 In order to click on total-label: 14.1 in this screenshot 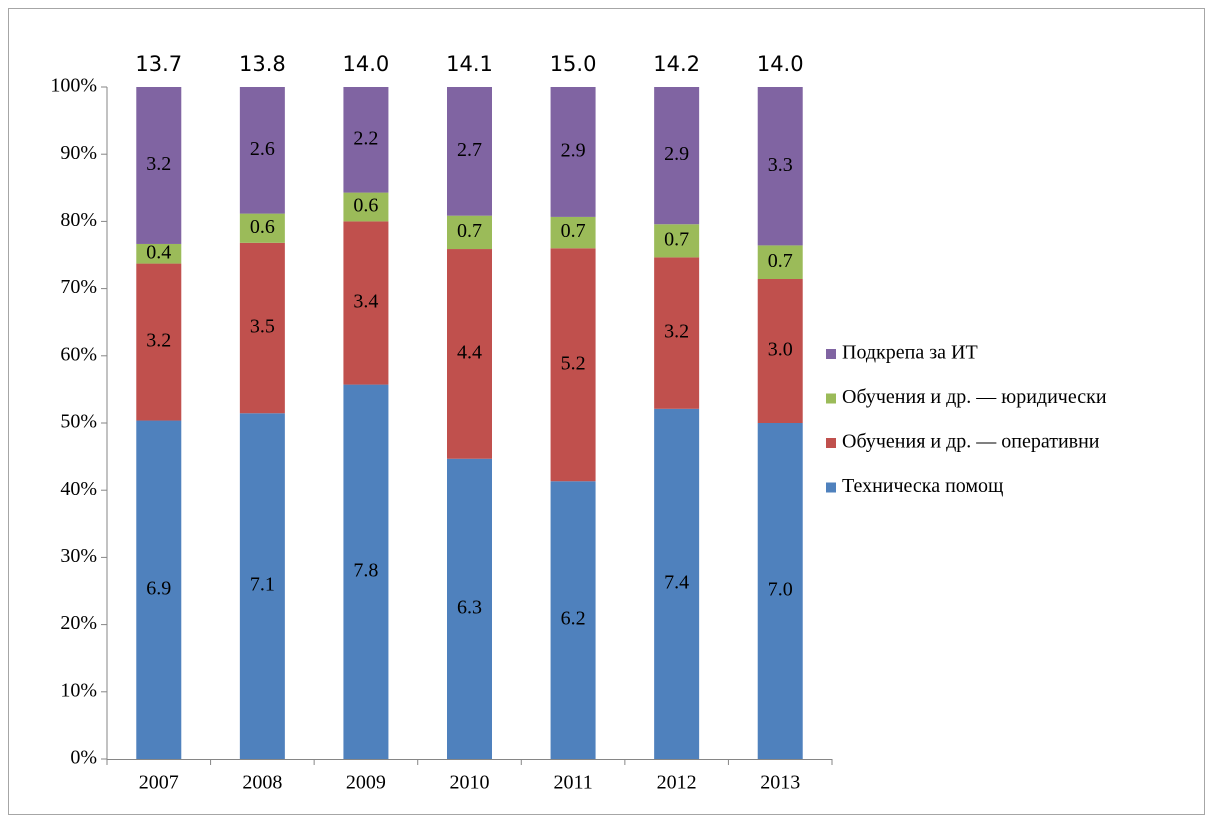, I will do `click(469, 64)`.